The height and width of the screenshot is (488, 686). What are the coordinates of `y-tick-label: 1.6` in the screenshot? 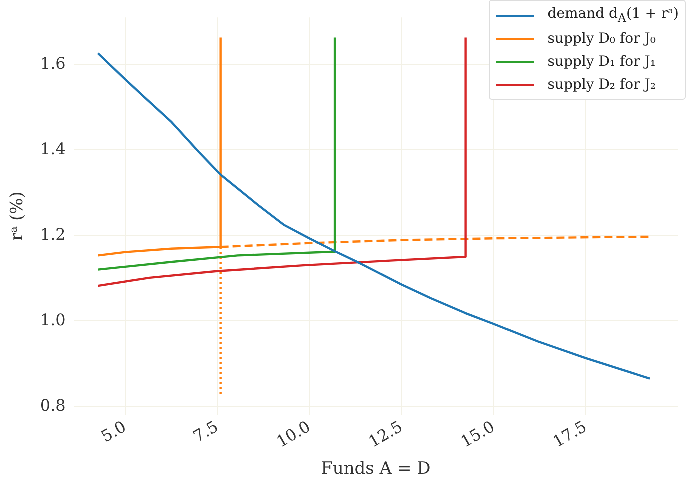 It's located at (53, 63).